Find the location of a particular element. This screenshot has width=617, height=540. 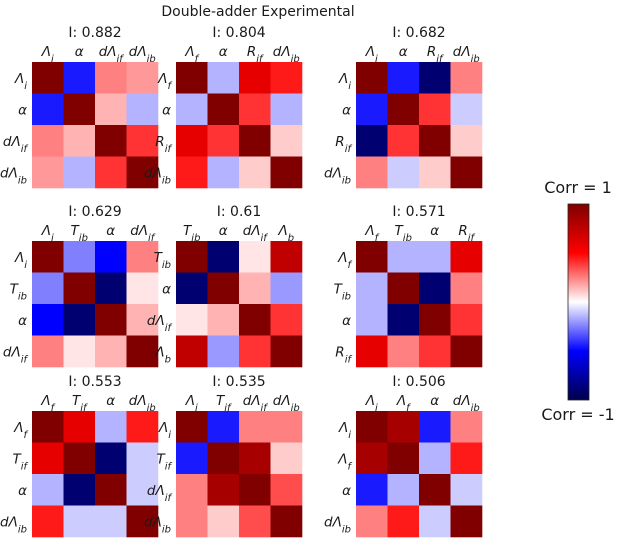

colorbar: Corr = 1 Corr = -1 is located at coordinates (577, 301).